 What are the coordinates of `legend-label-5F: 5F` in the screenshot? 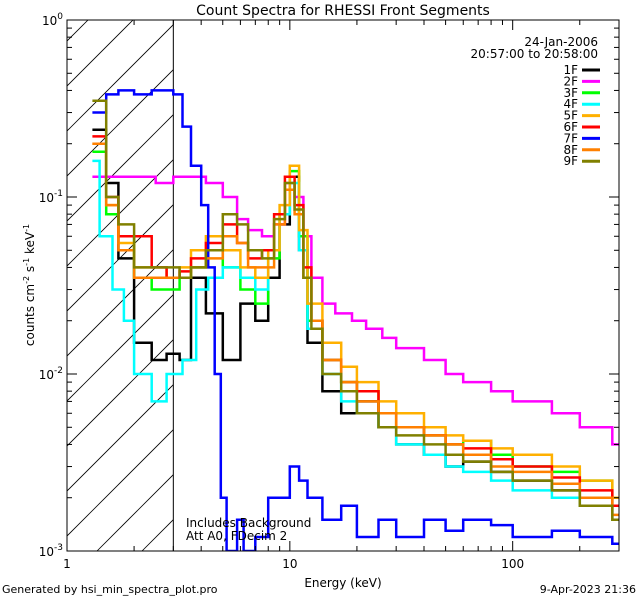 It's located at (570, 116).